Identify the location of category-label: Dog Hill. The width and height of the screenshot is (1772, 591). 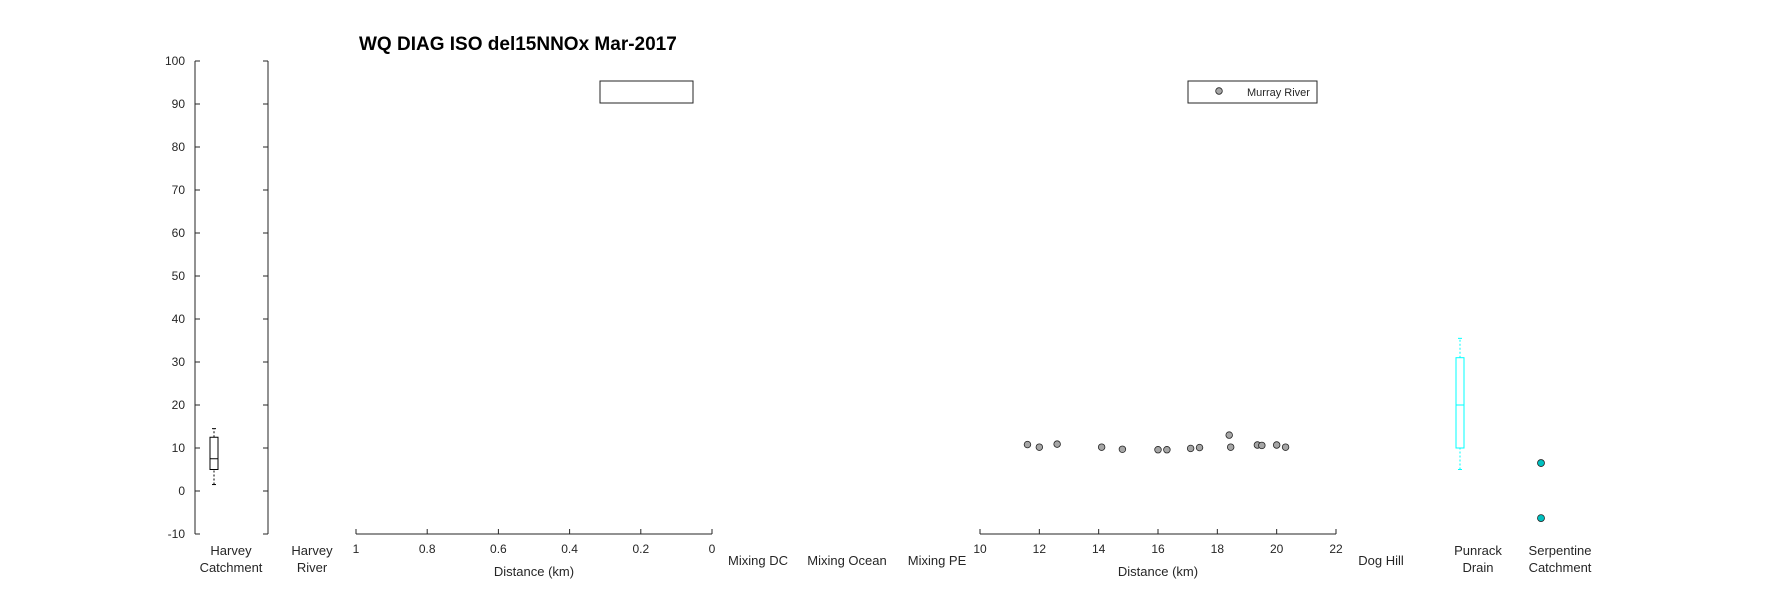
(1381, 560).